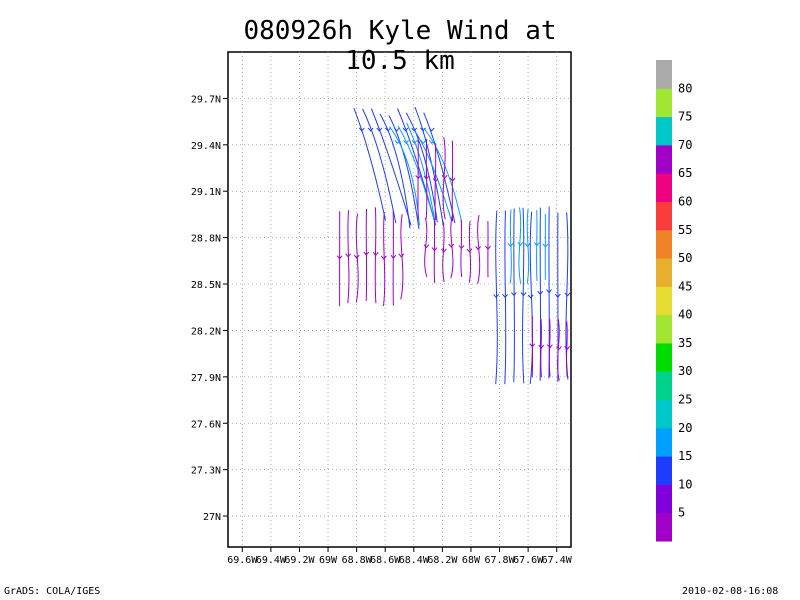 The width and height of the screenshot is (800, 600). What do you see at coordinates (206, 239) in the screenshot?
I see `y-tick-label: 28.8N` at bounding box center [206, 239].